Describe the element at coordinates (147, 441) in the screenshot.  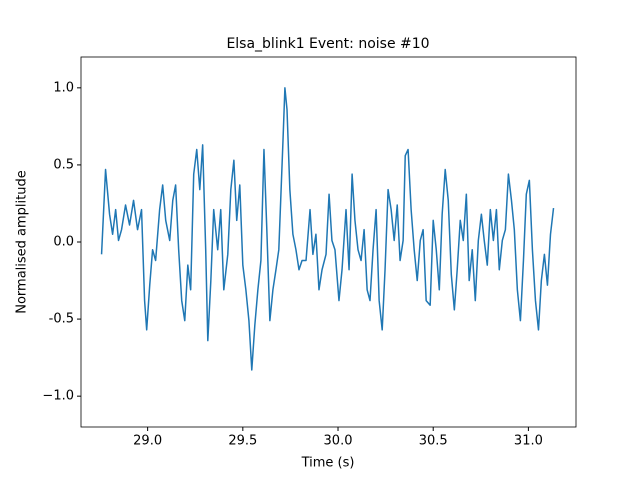
I see `x-tick-label: 29.0` at that location.